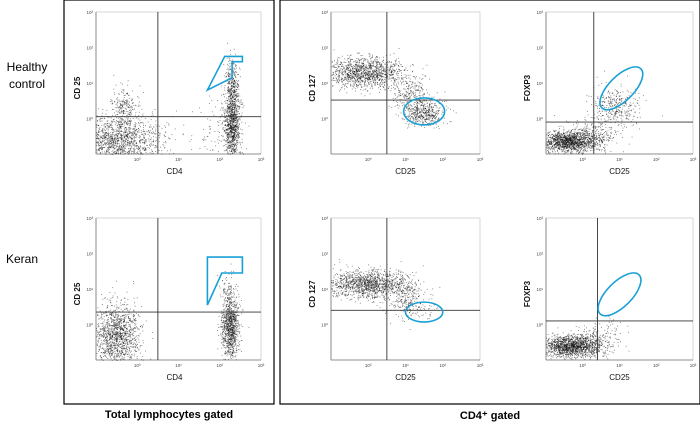 The image size is (700, 426). I want to click on healthy-cd4-foxp3-xtick-label: 10³, so click(693, 159).